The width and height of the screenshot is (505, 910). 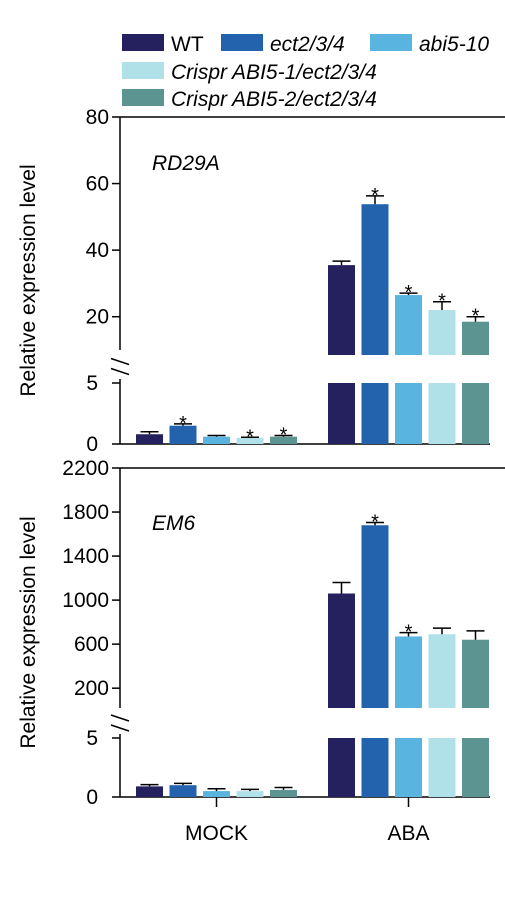 What do you see at coordinates (174, 523) in the screenshot?
I see `gene-label: EM6` at bounding box center [174, 523].